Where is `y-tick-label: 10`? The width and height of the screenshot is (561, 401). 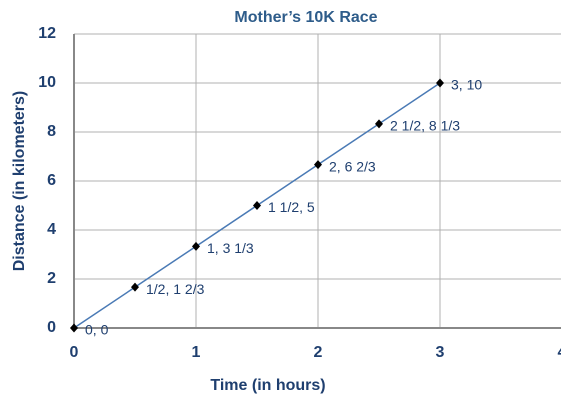
y-tick-label: 10 is located at coordinates (47, 82).